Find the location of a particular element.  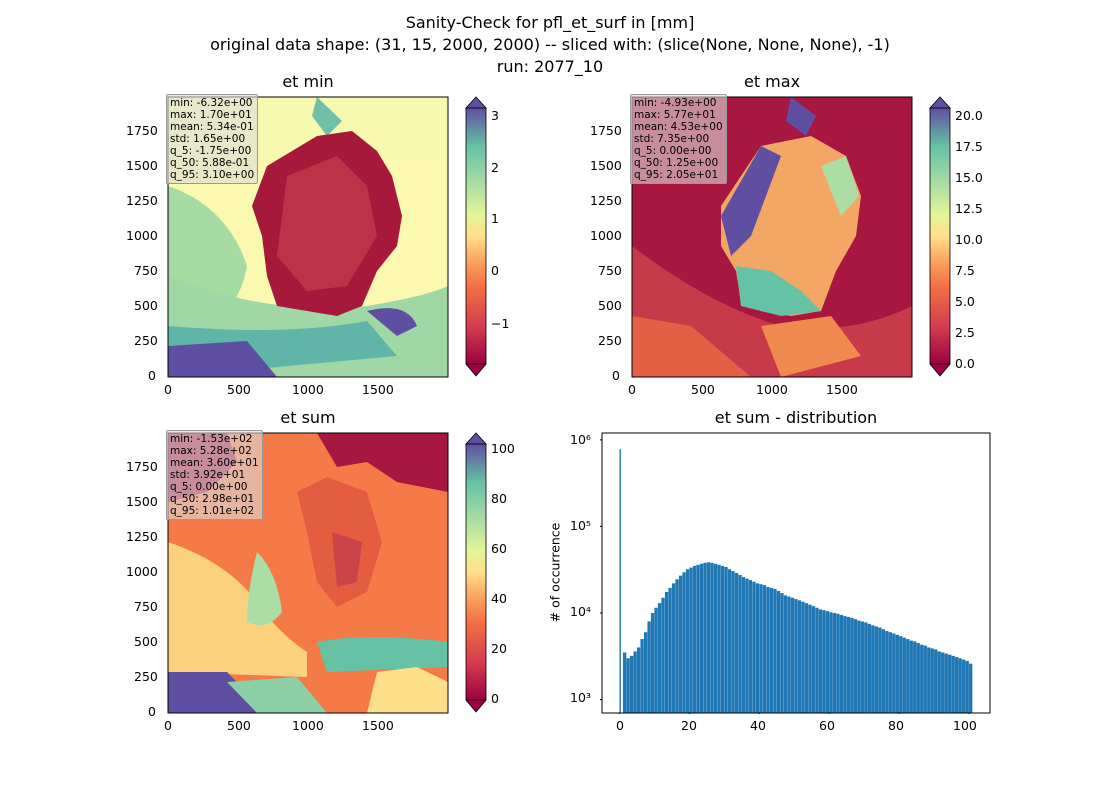

hist-y-tick-label: 10⁶ is located at coordinates (580, 439).